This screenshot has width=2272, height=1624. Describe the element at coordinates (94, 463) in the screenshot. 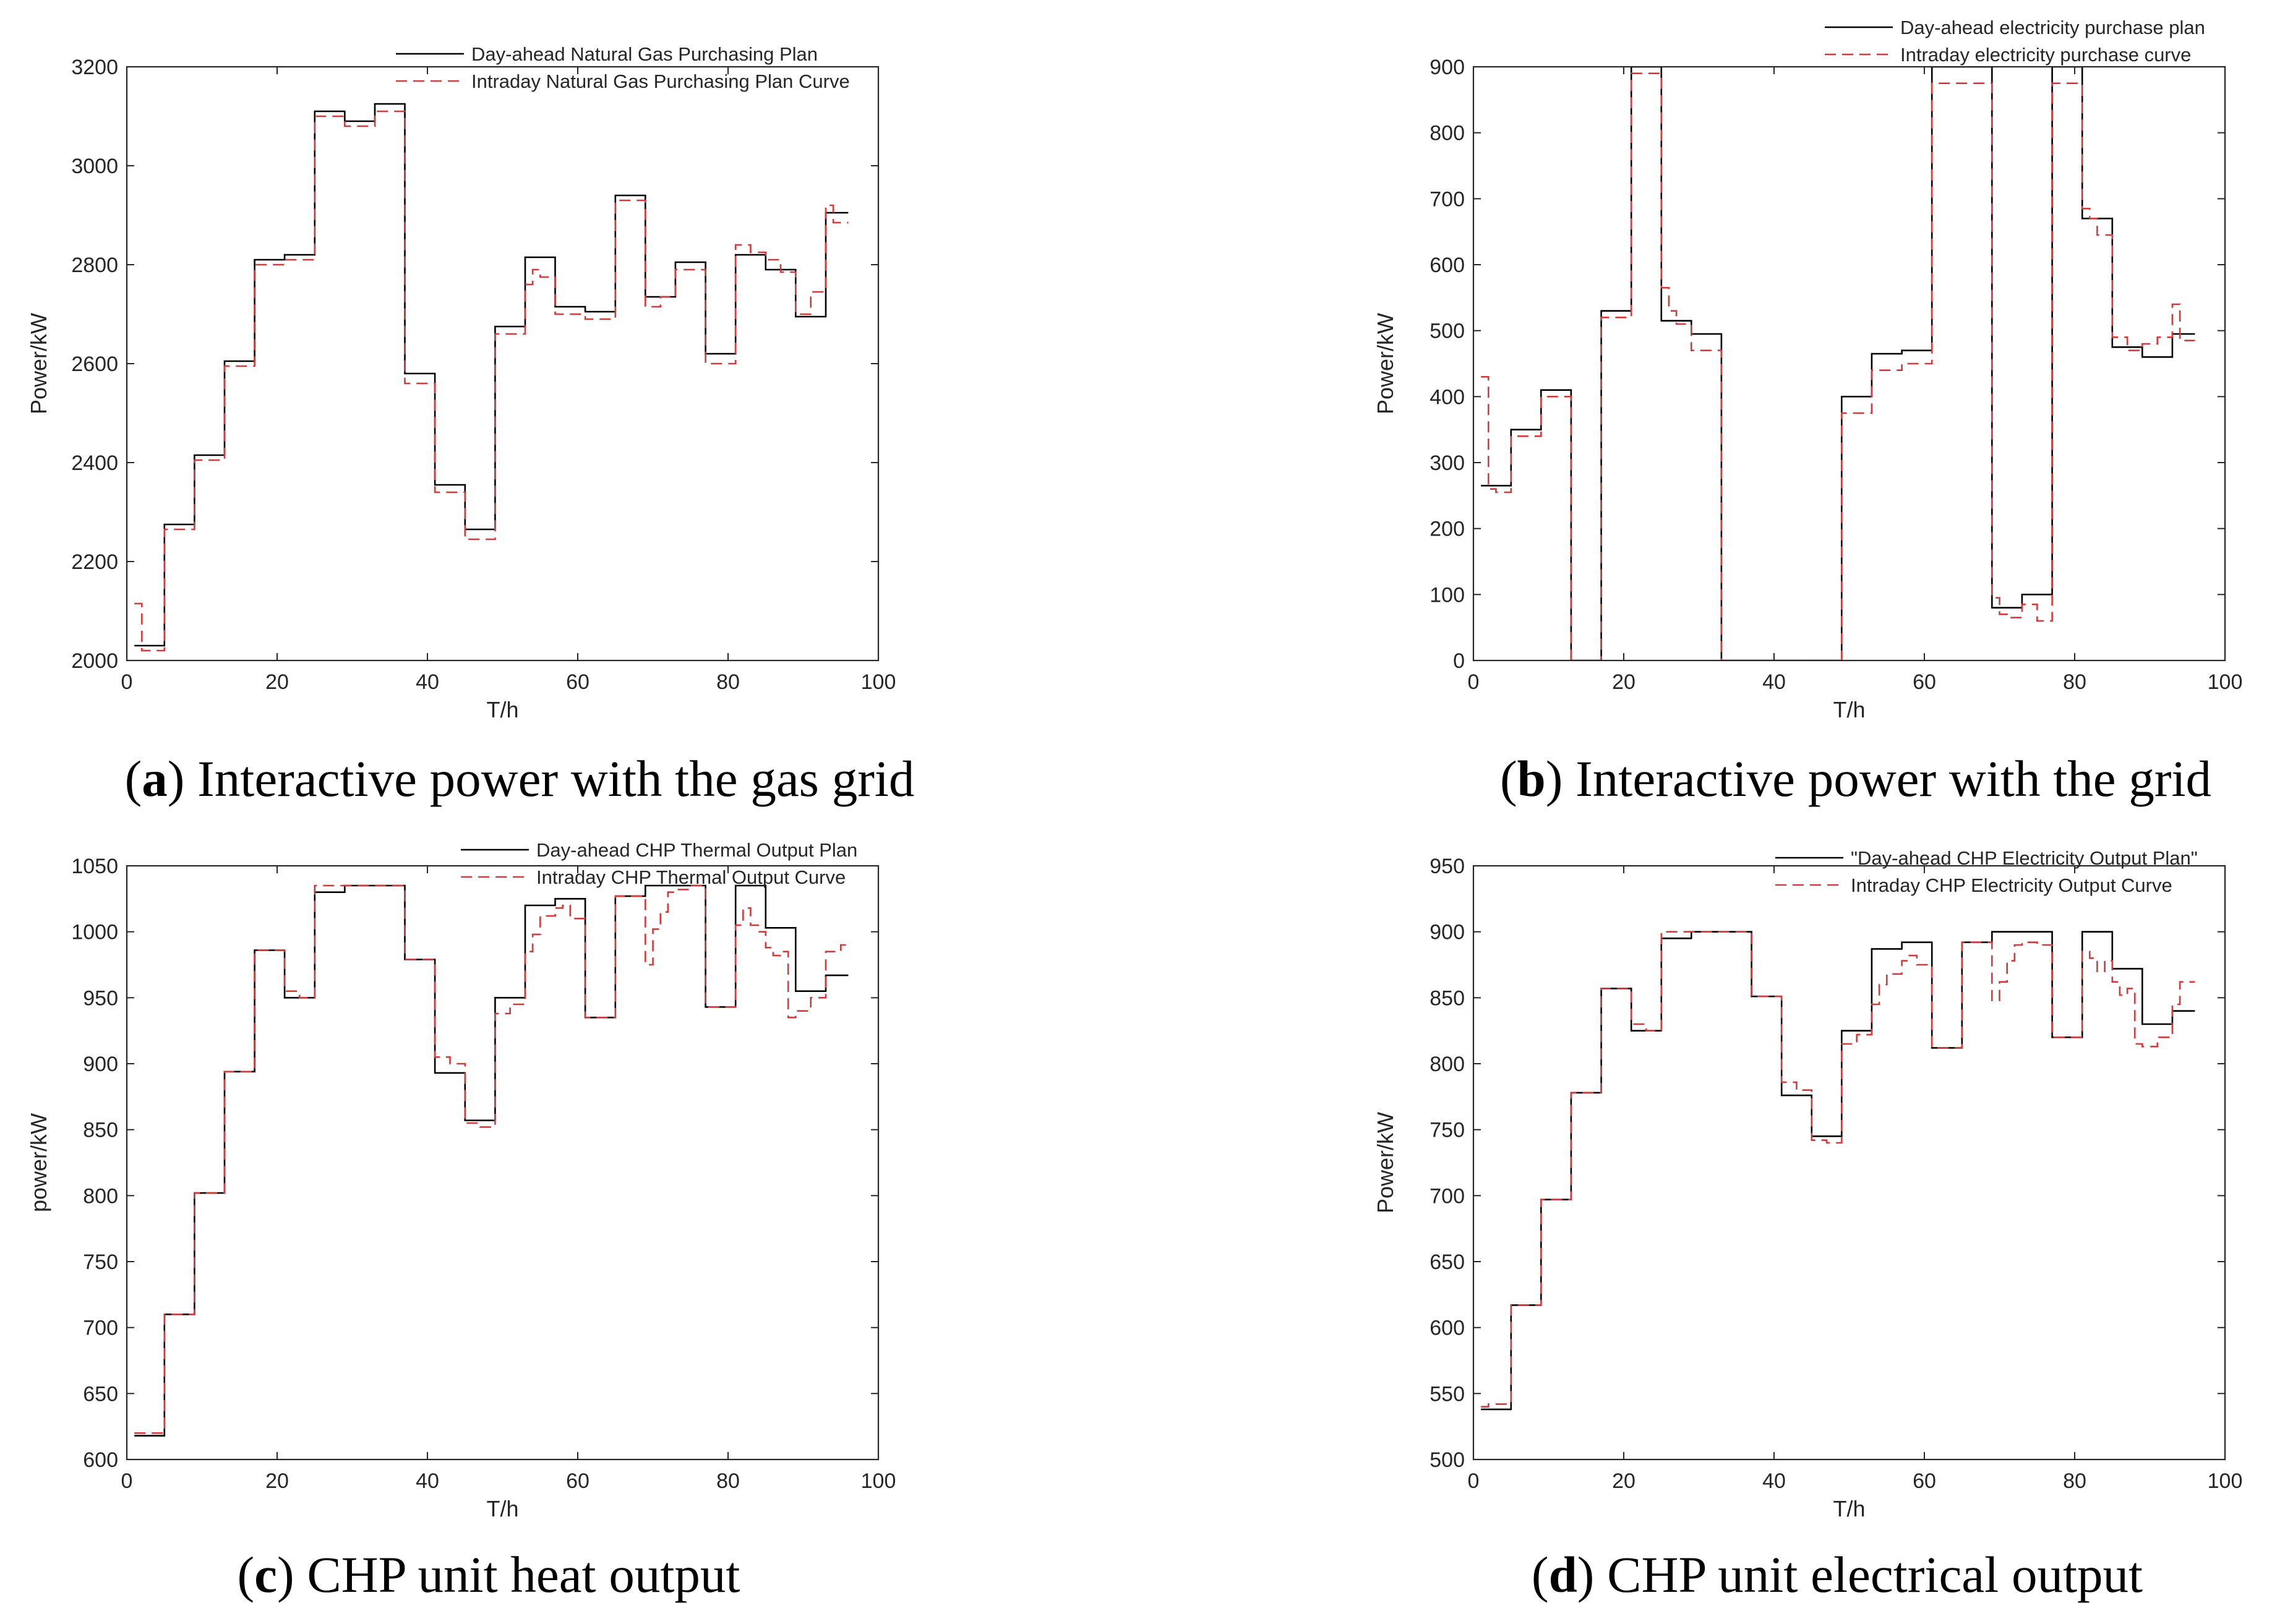

I see `y-tick-label: 2400` at that location.